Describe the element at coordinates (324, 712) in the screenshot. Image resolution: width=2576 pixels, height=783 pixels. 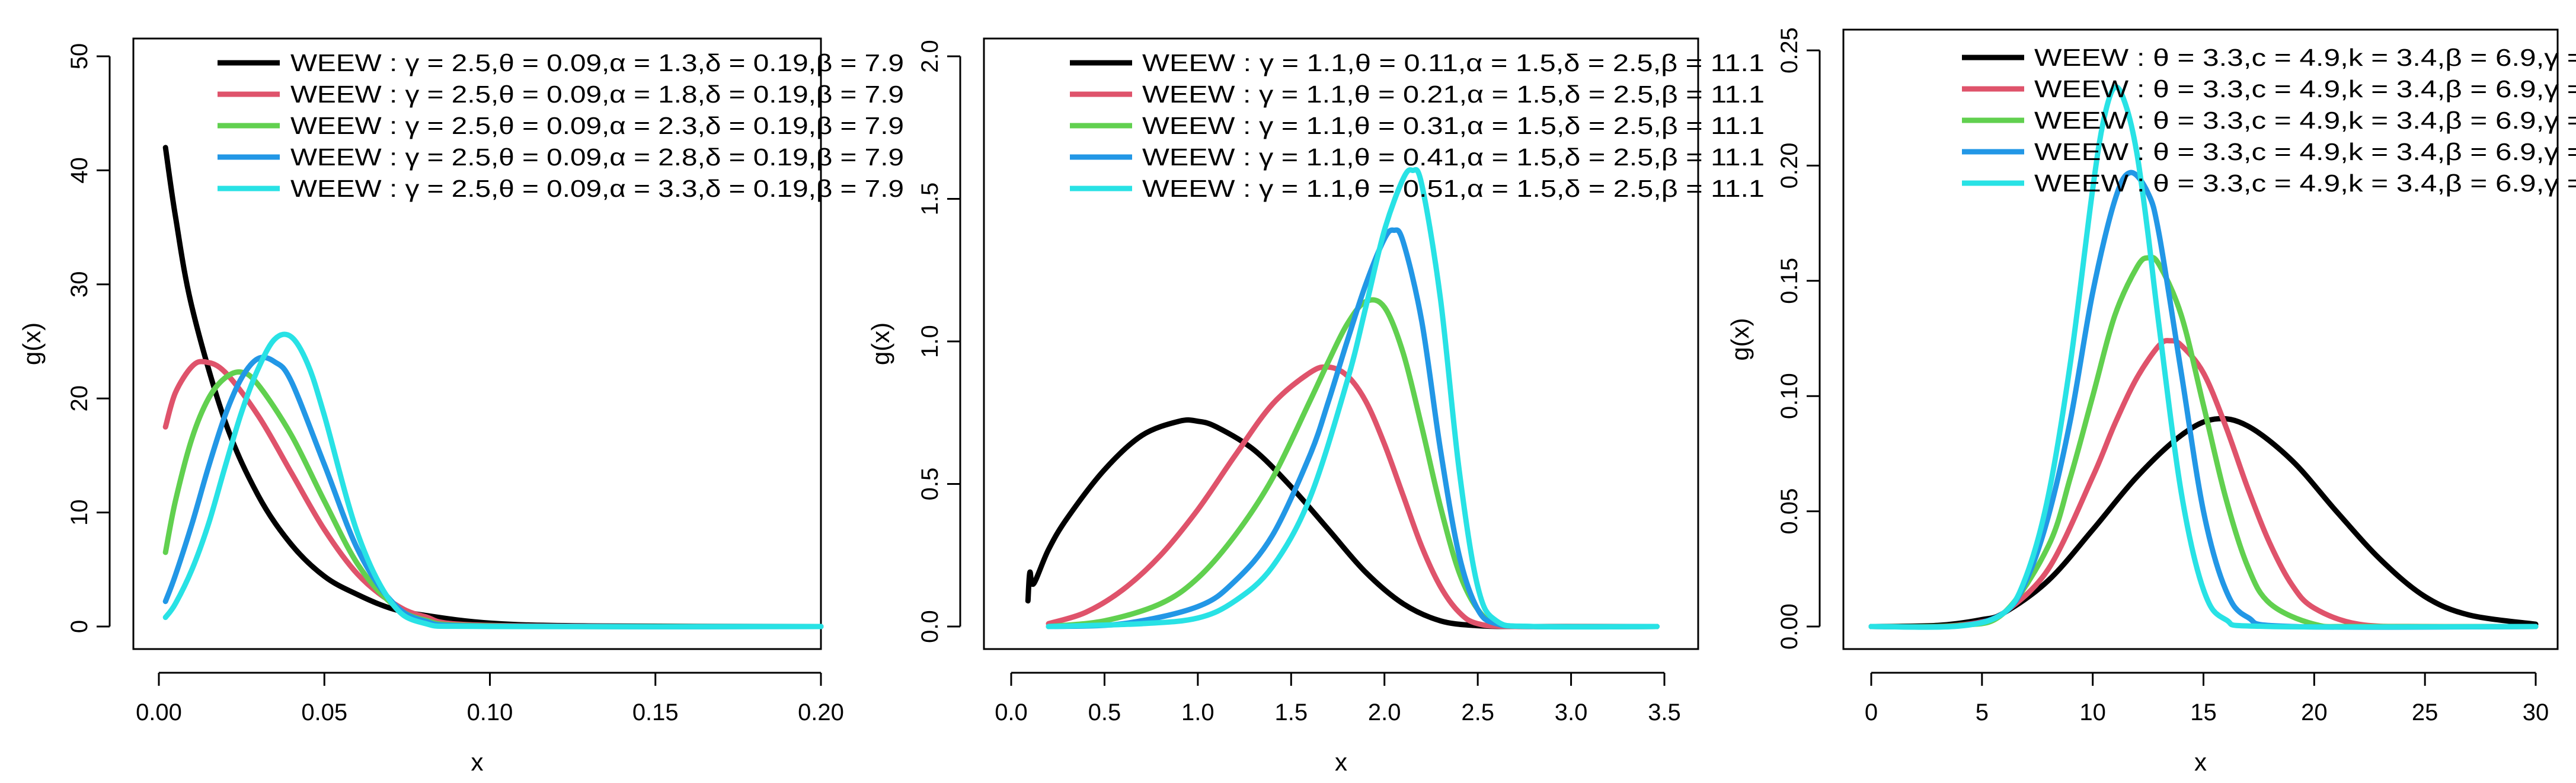
I see `x-tick-label: 0.05` at that location.